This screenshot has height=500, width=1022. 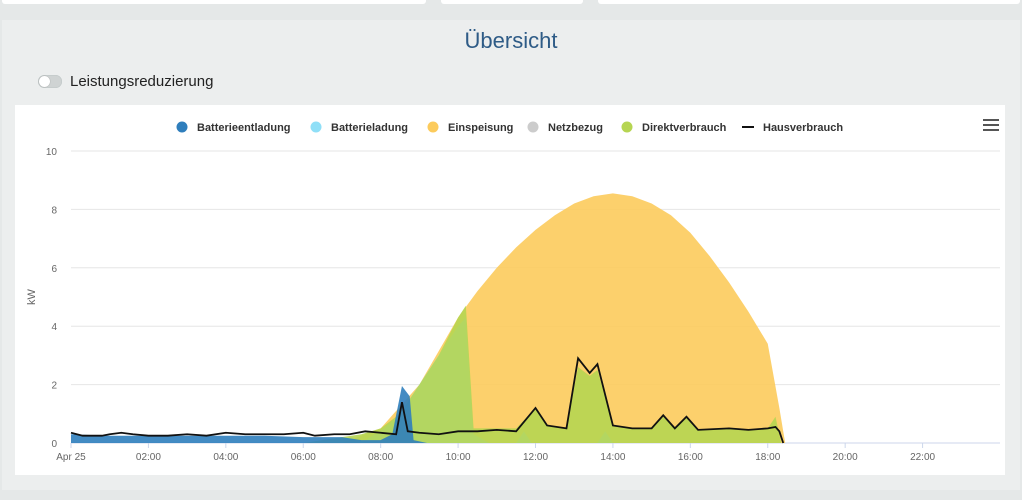 I want to click on top-card-middle, so click(x=512, y=2).